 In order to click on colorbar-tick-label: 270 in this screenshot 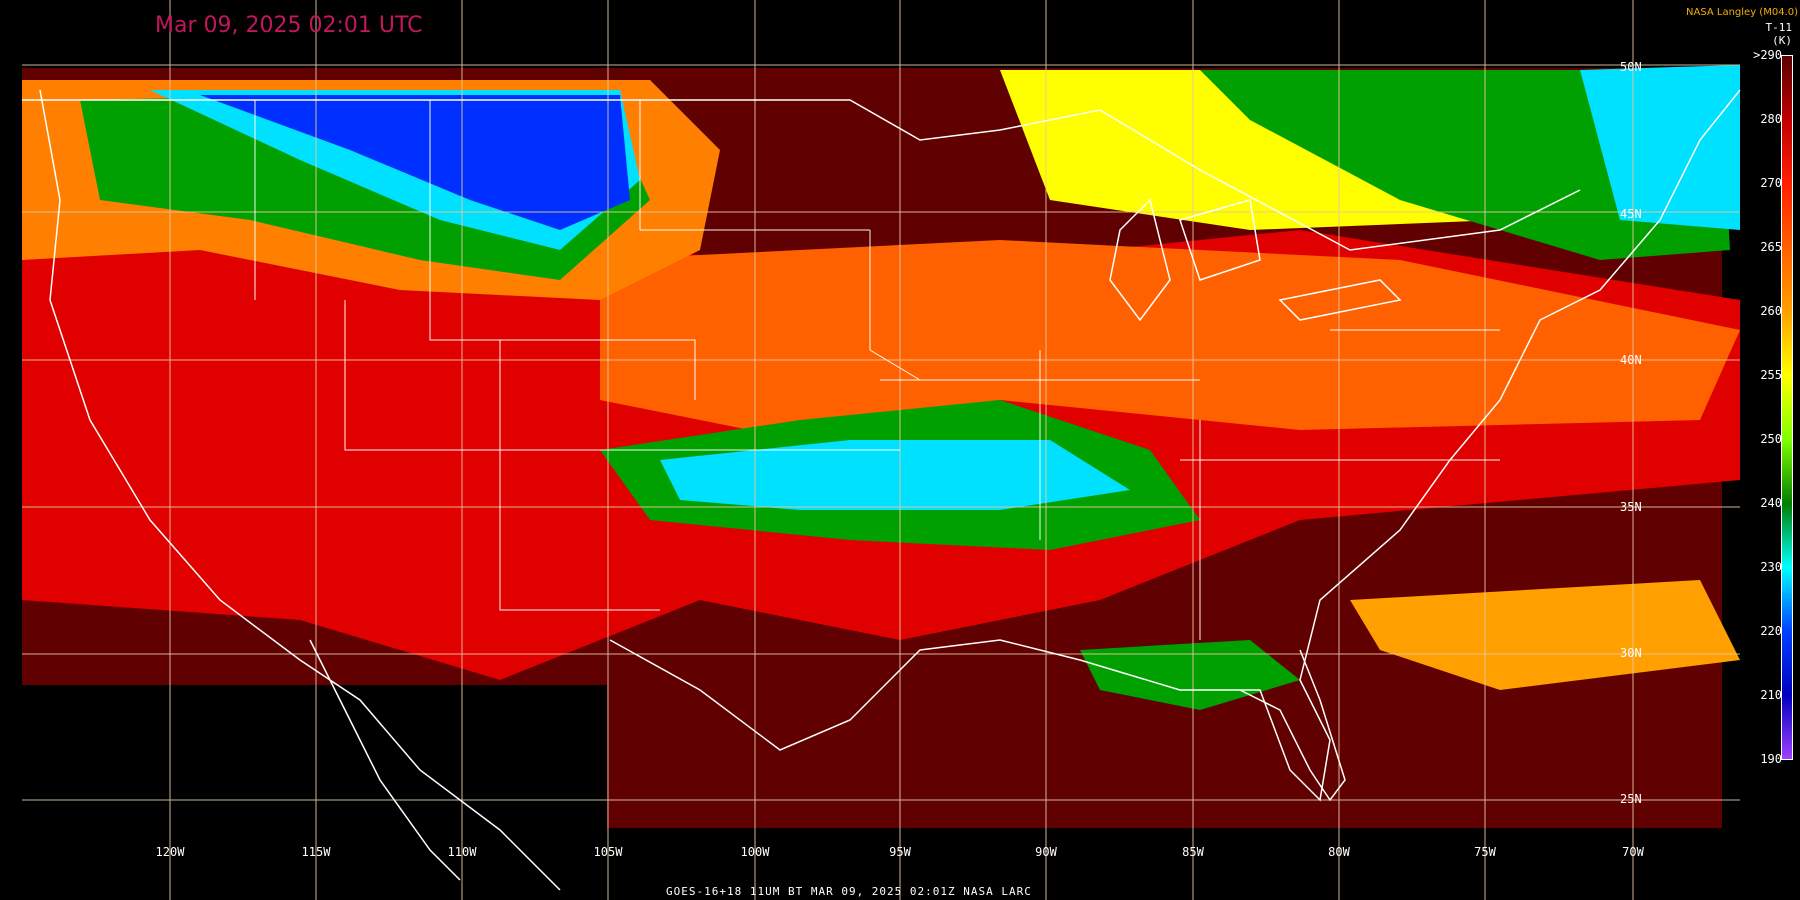, I will do `click(1771, 183)`.